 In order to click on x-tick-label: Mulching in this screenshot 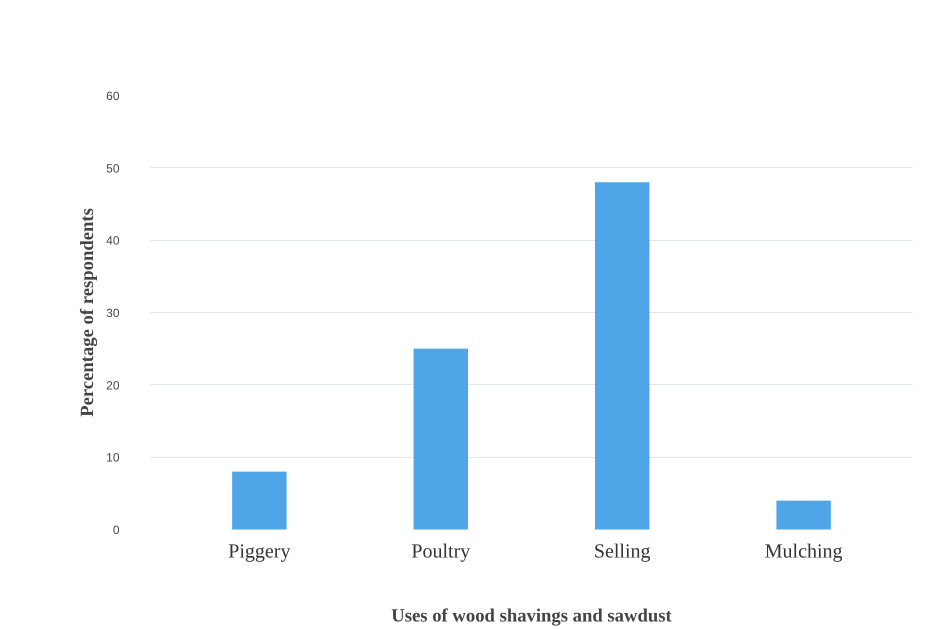, I will do `click(803, 551)`.